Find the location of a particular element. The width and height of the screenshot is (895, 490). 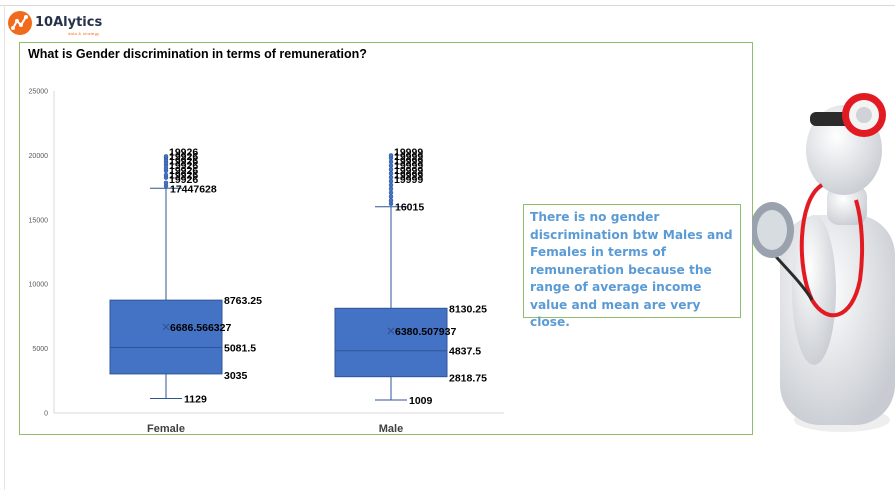

y-tick-label: 15000 is located at coordinates (39, 220).